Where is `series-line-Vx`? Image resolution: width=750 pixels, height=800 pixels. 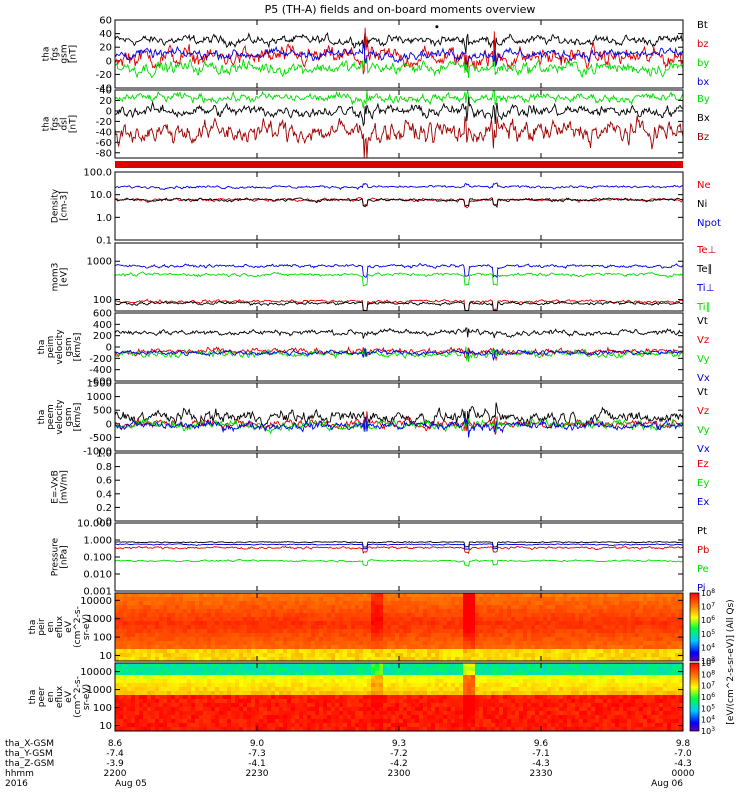
series-line-Vx is located at coordinates (398, 354).